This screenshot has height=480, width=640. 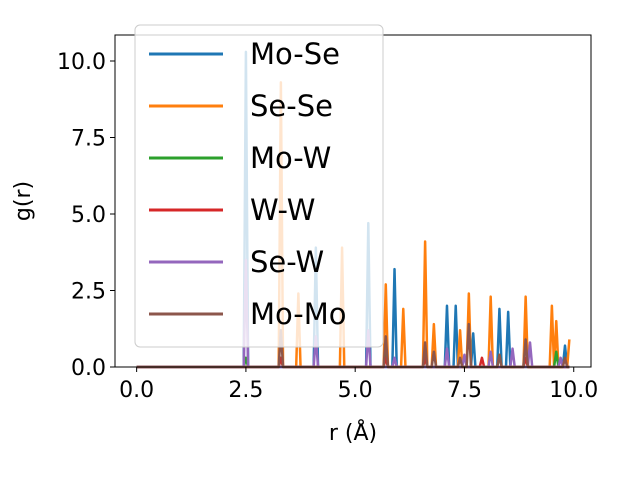 What do you see at coordinates (353, 432) in the screenshot?
I see `x-axis-label: r (Å)` at bounding box center [353, 432].